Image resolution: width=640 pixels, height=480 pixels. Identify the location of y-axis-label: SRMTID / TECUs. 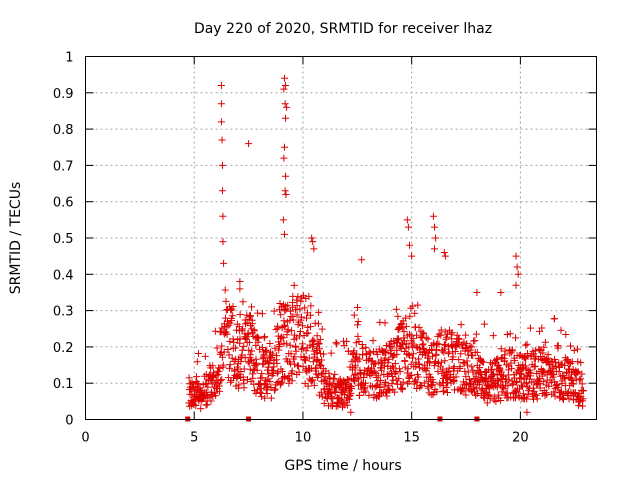
(16, 238).